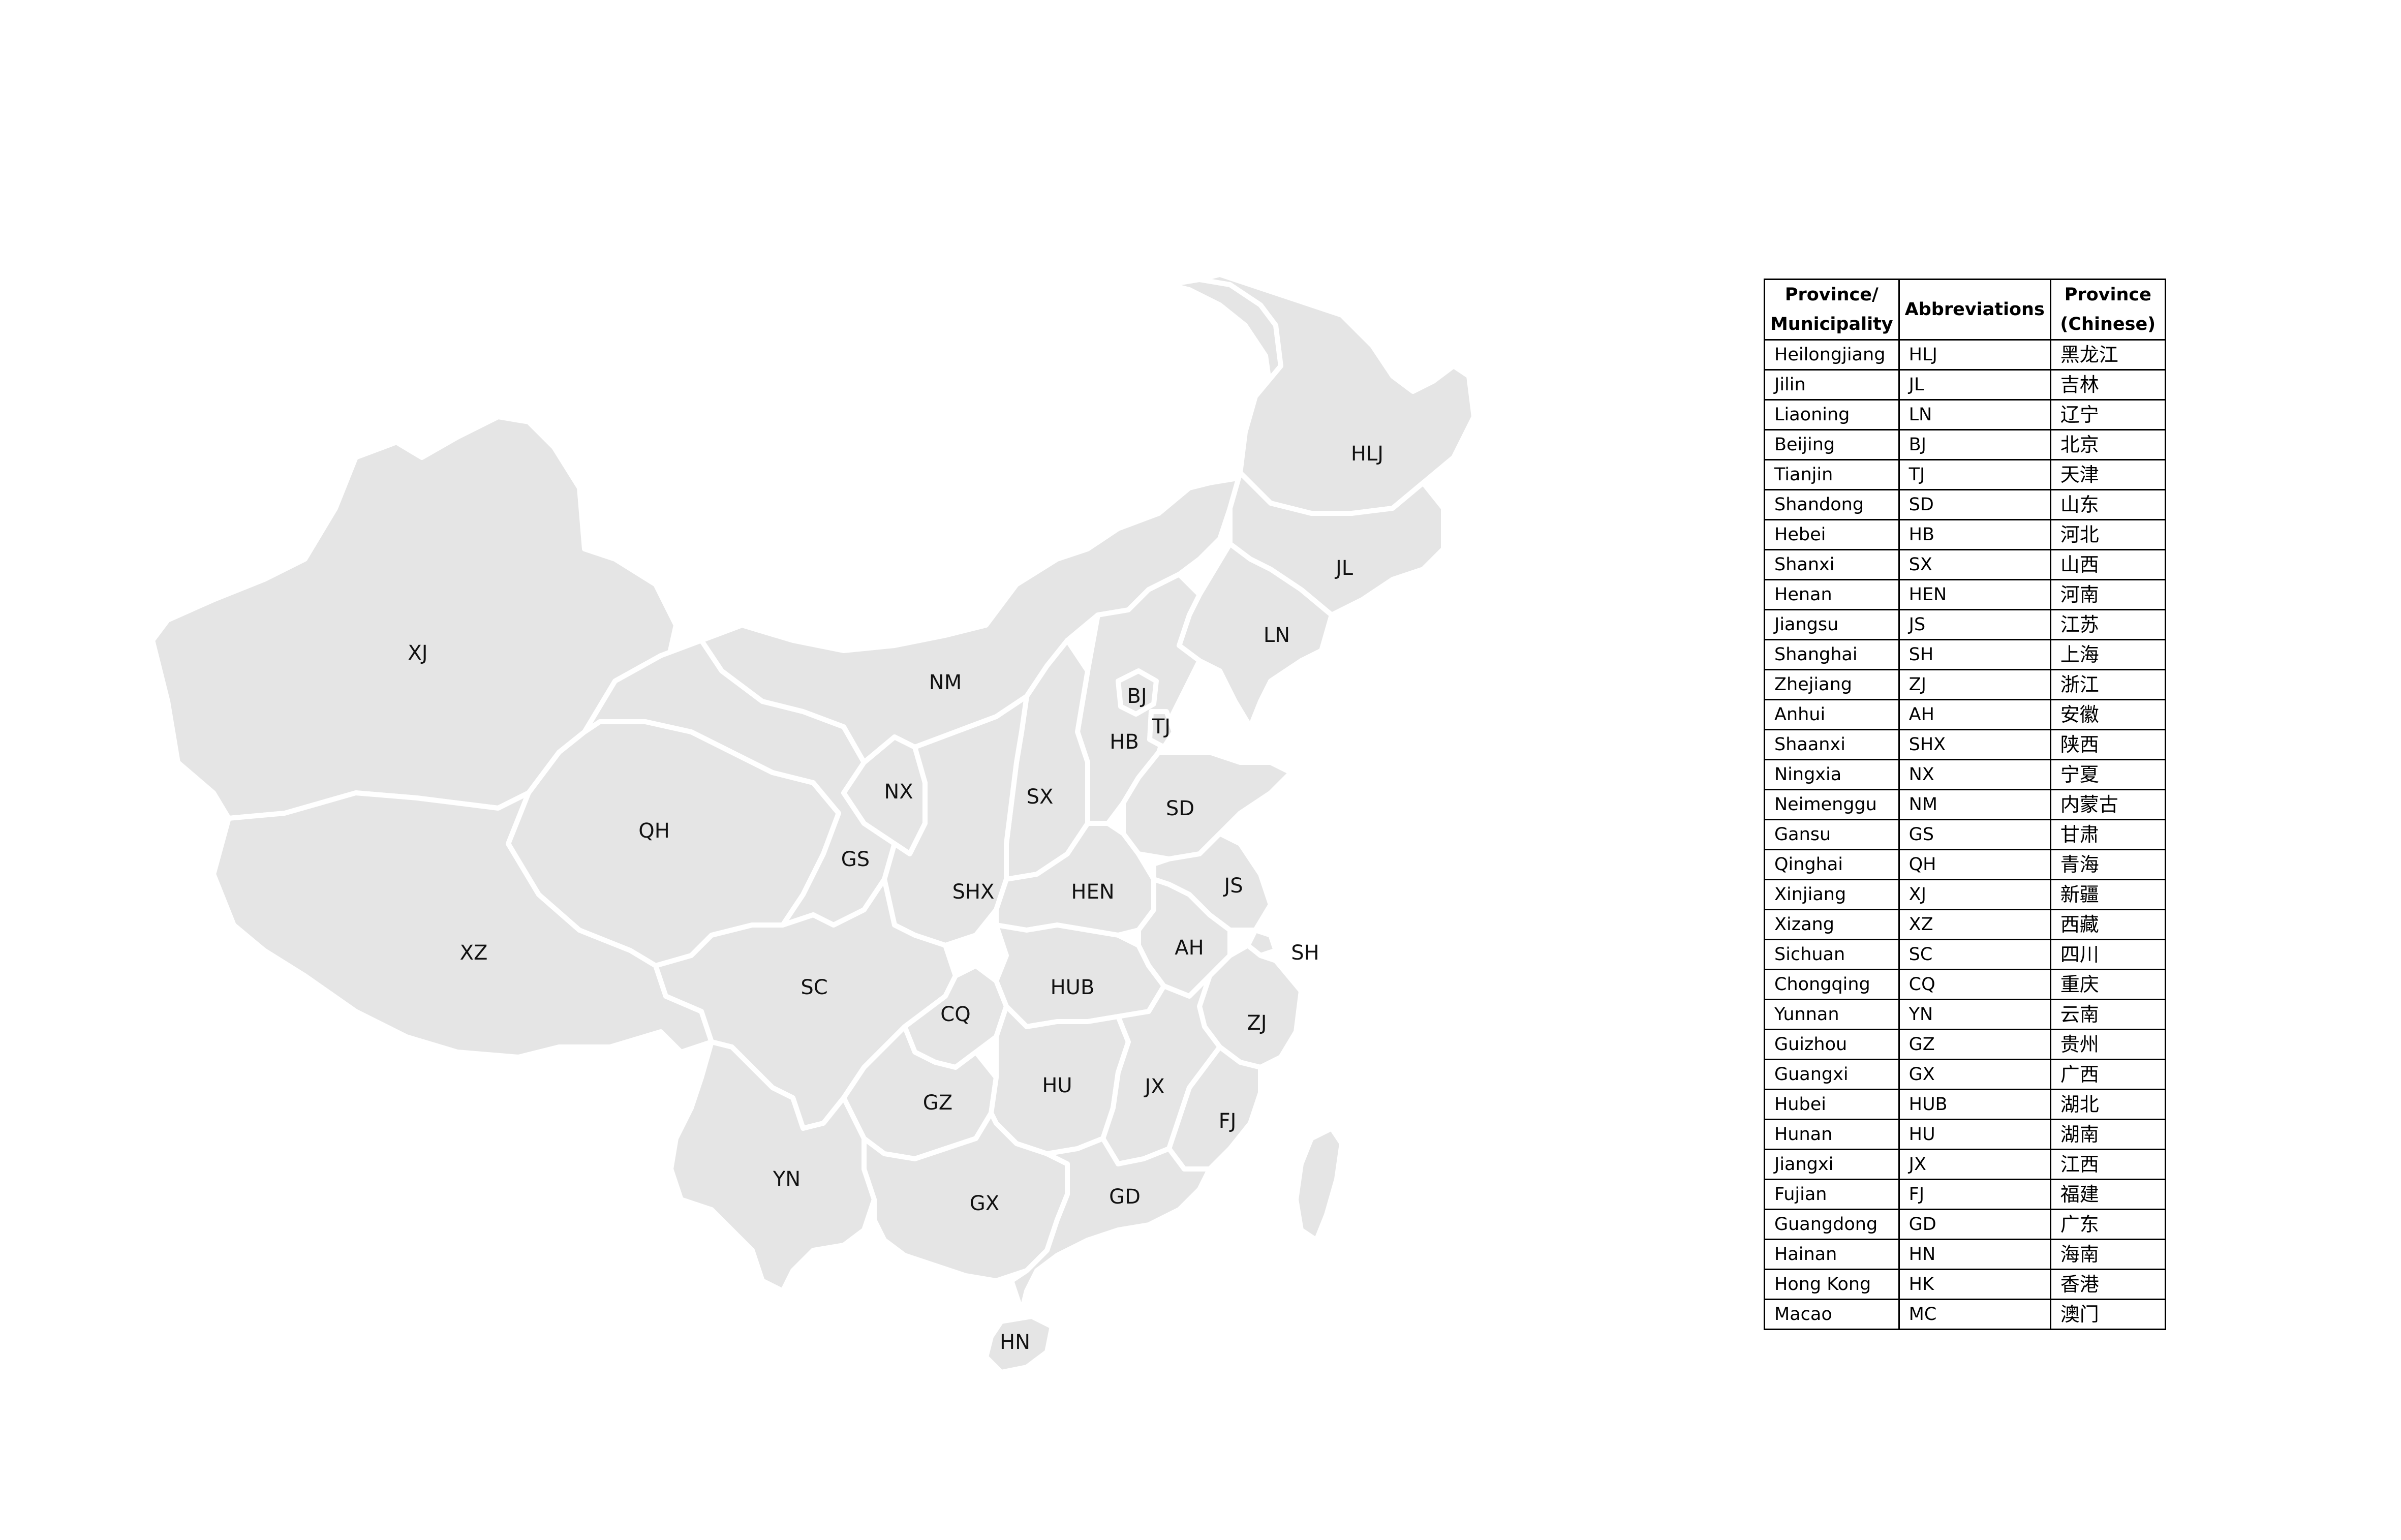 This screenshot has width=2401, height=1540. Describe the element at coordinates (1974, 834) in the screenshot. I see `cell-abbreviation: GS` at that location.